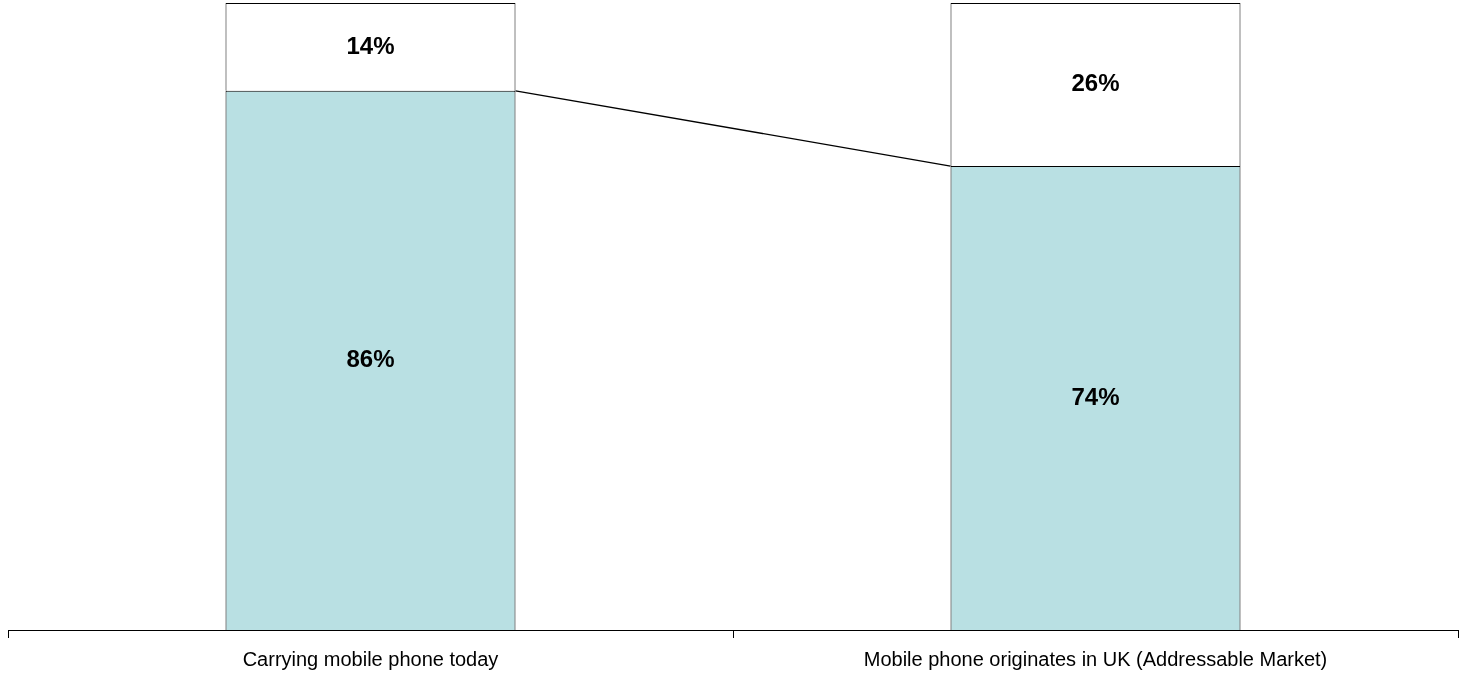 Image resolution: width=1460 pixels, height=686 pixels. Describe the element at coordinates (370, 45) in the screenshot. I see `data-label: 14%` at that location.